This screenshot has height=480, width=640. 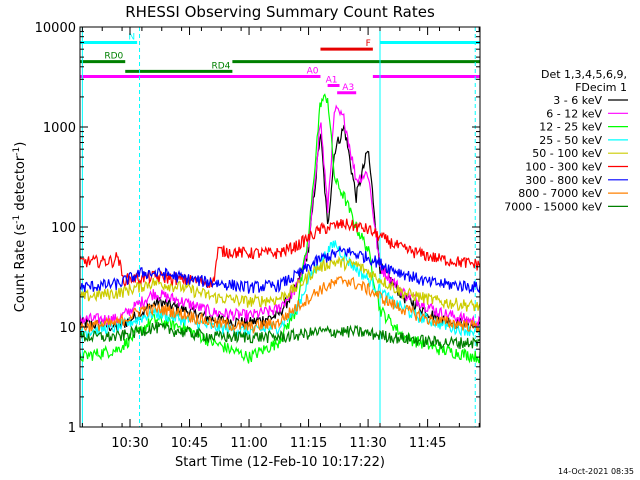 What do you see at coordinates (368, 44) in the screenshot?
I see `annotation-label-f: F` at bounding box center [368, 44].